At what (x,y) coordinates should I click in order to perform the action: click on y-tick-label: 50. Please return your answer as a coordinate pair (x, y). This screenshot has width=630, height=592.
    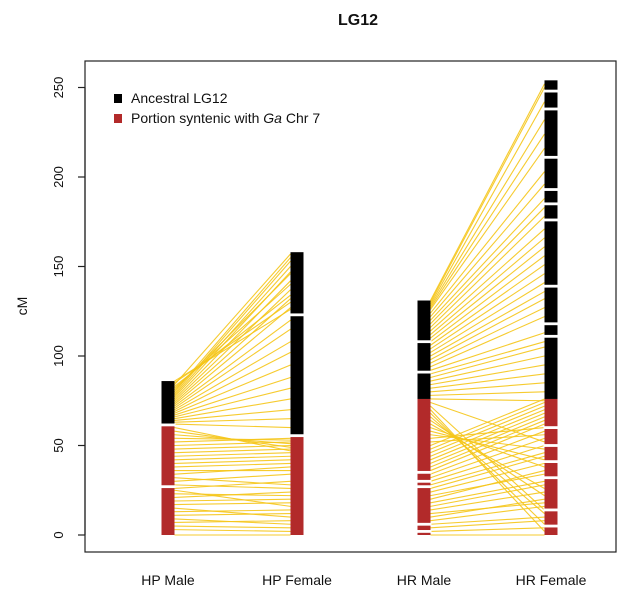
    Looking at the image, I should click on (58, 445).